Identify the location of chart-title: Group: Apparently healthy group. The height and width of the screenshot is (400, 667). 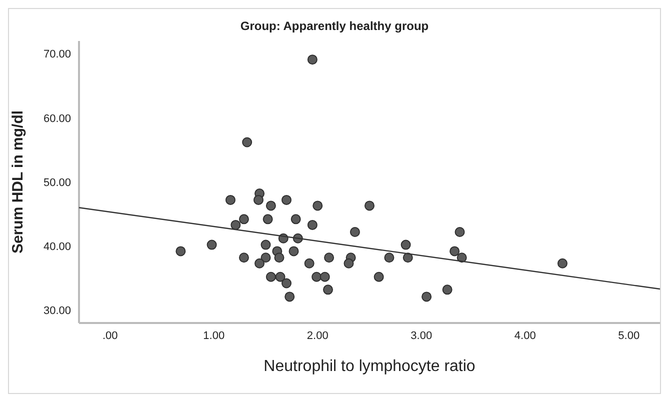
(334, 26).